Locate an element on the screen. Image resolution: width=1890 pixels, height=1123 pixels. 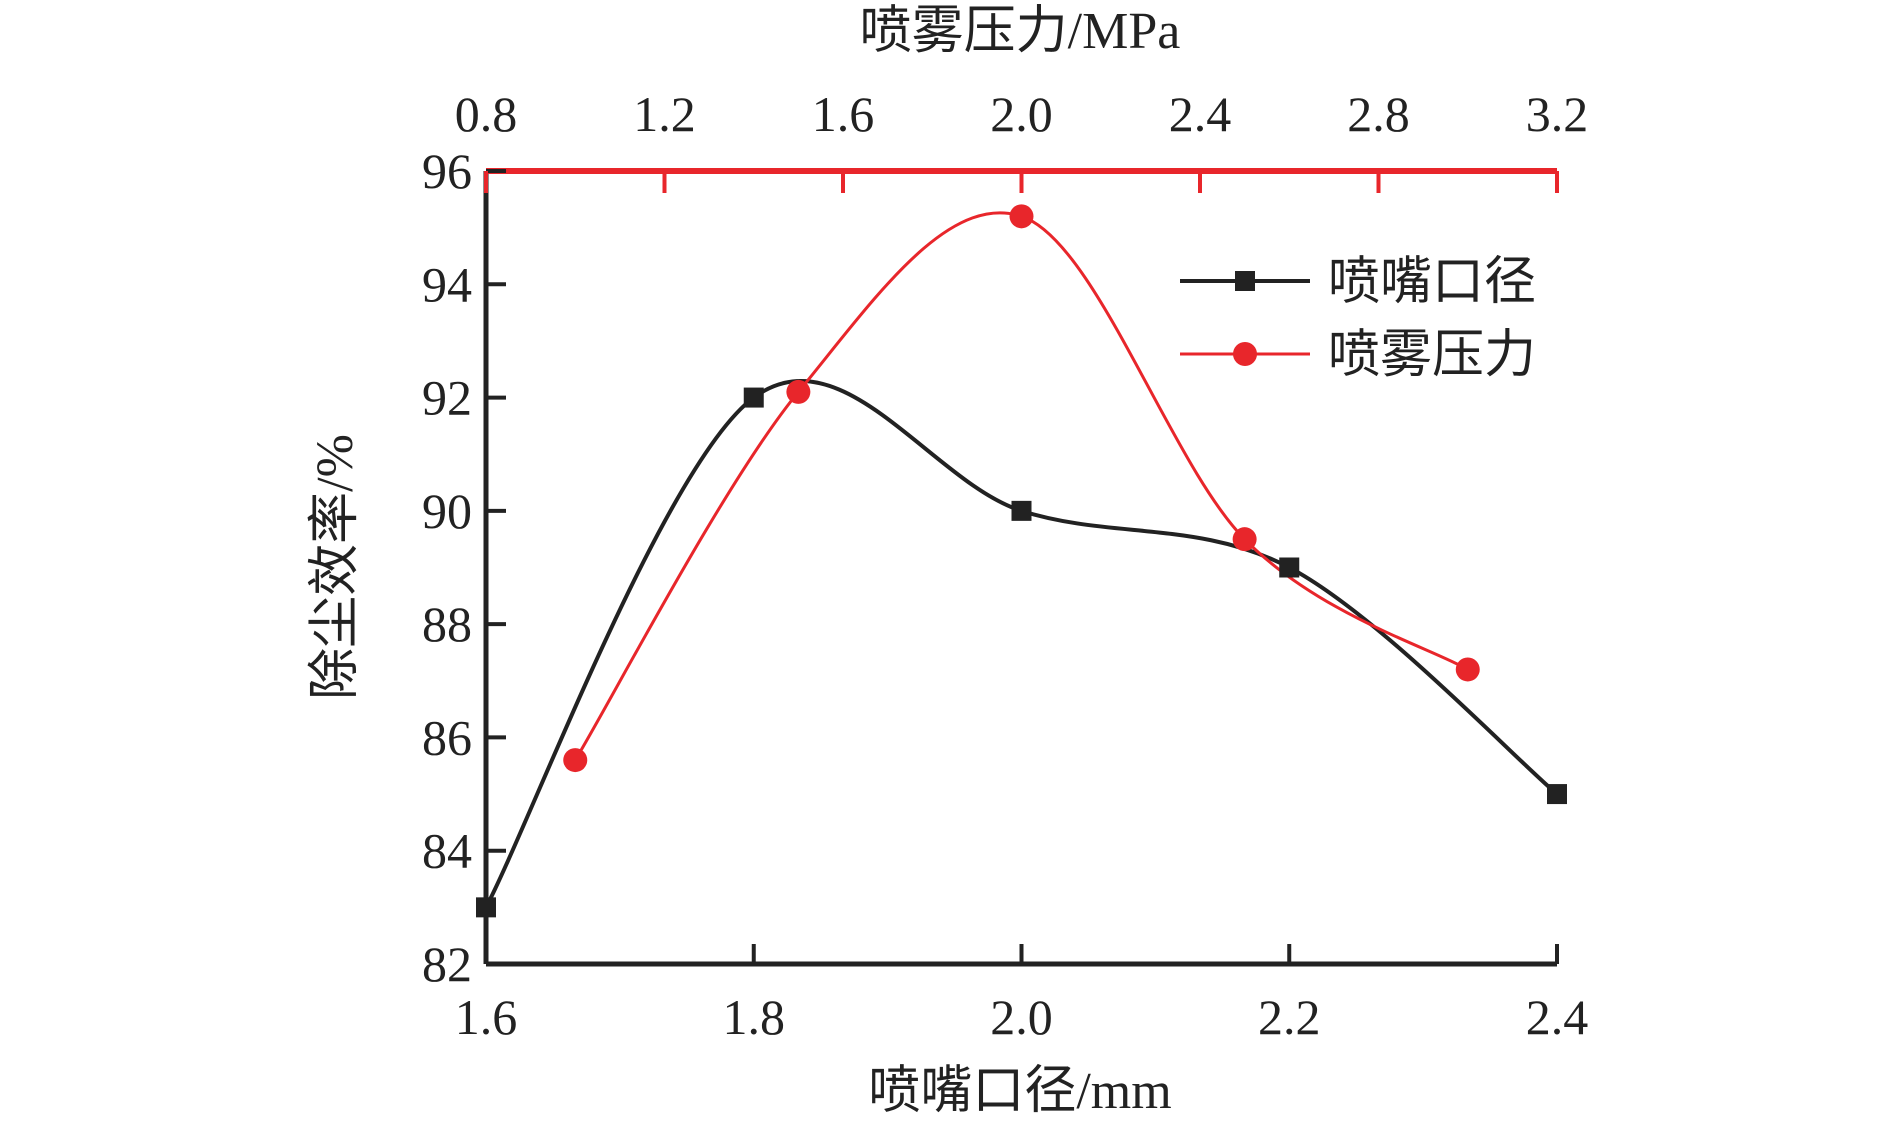
legend-marker-circle is located at coordinates (1245, 354).